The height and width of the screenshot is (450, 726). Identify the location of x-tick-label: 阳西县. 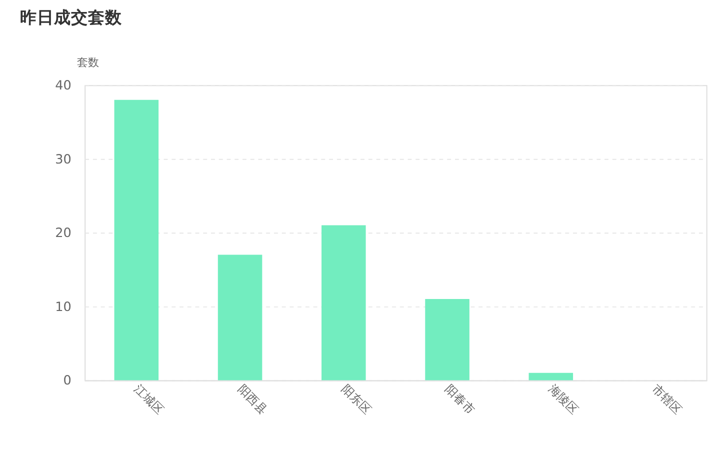
(252, 399).